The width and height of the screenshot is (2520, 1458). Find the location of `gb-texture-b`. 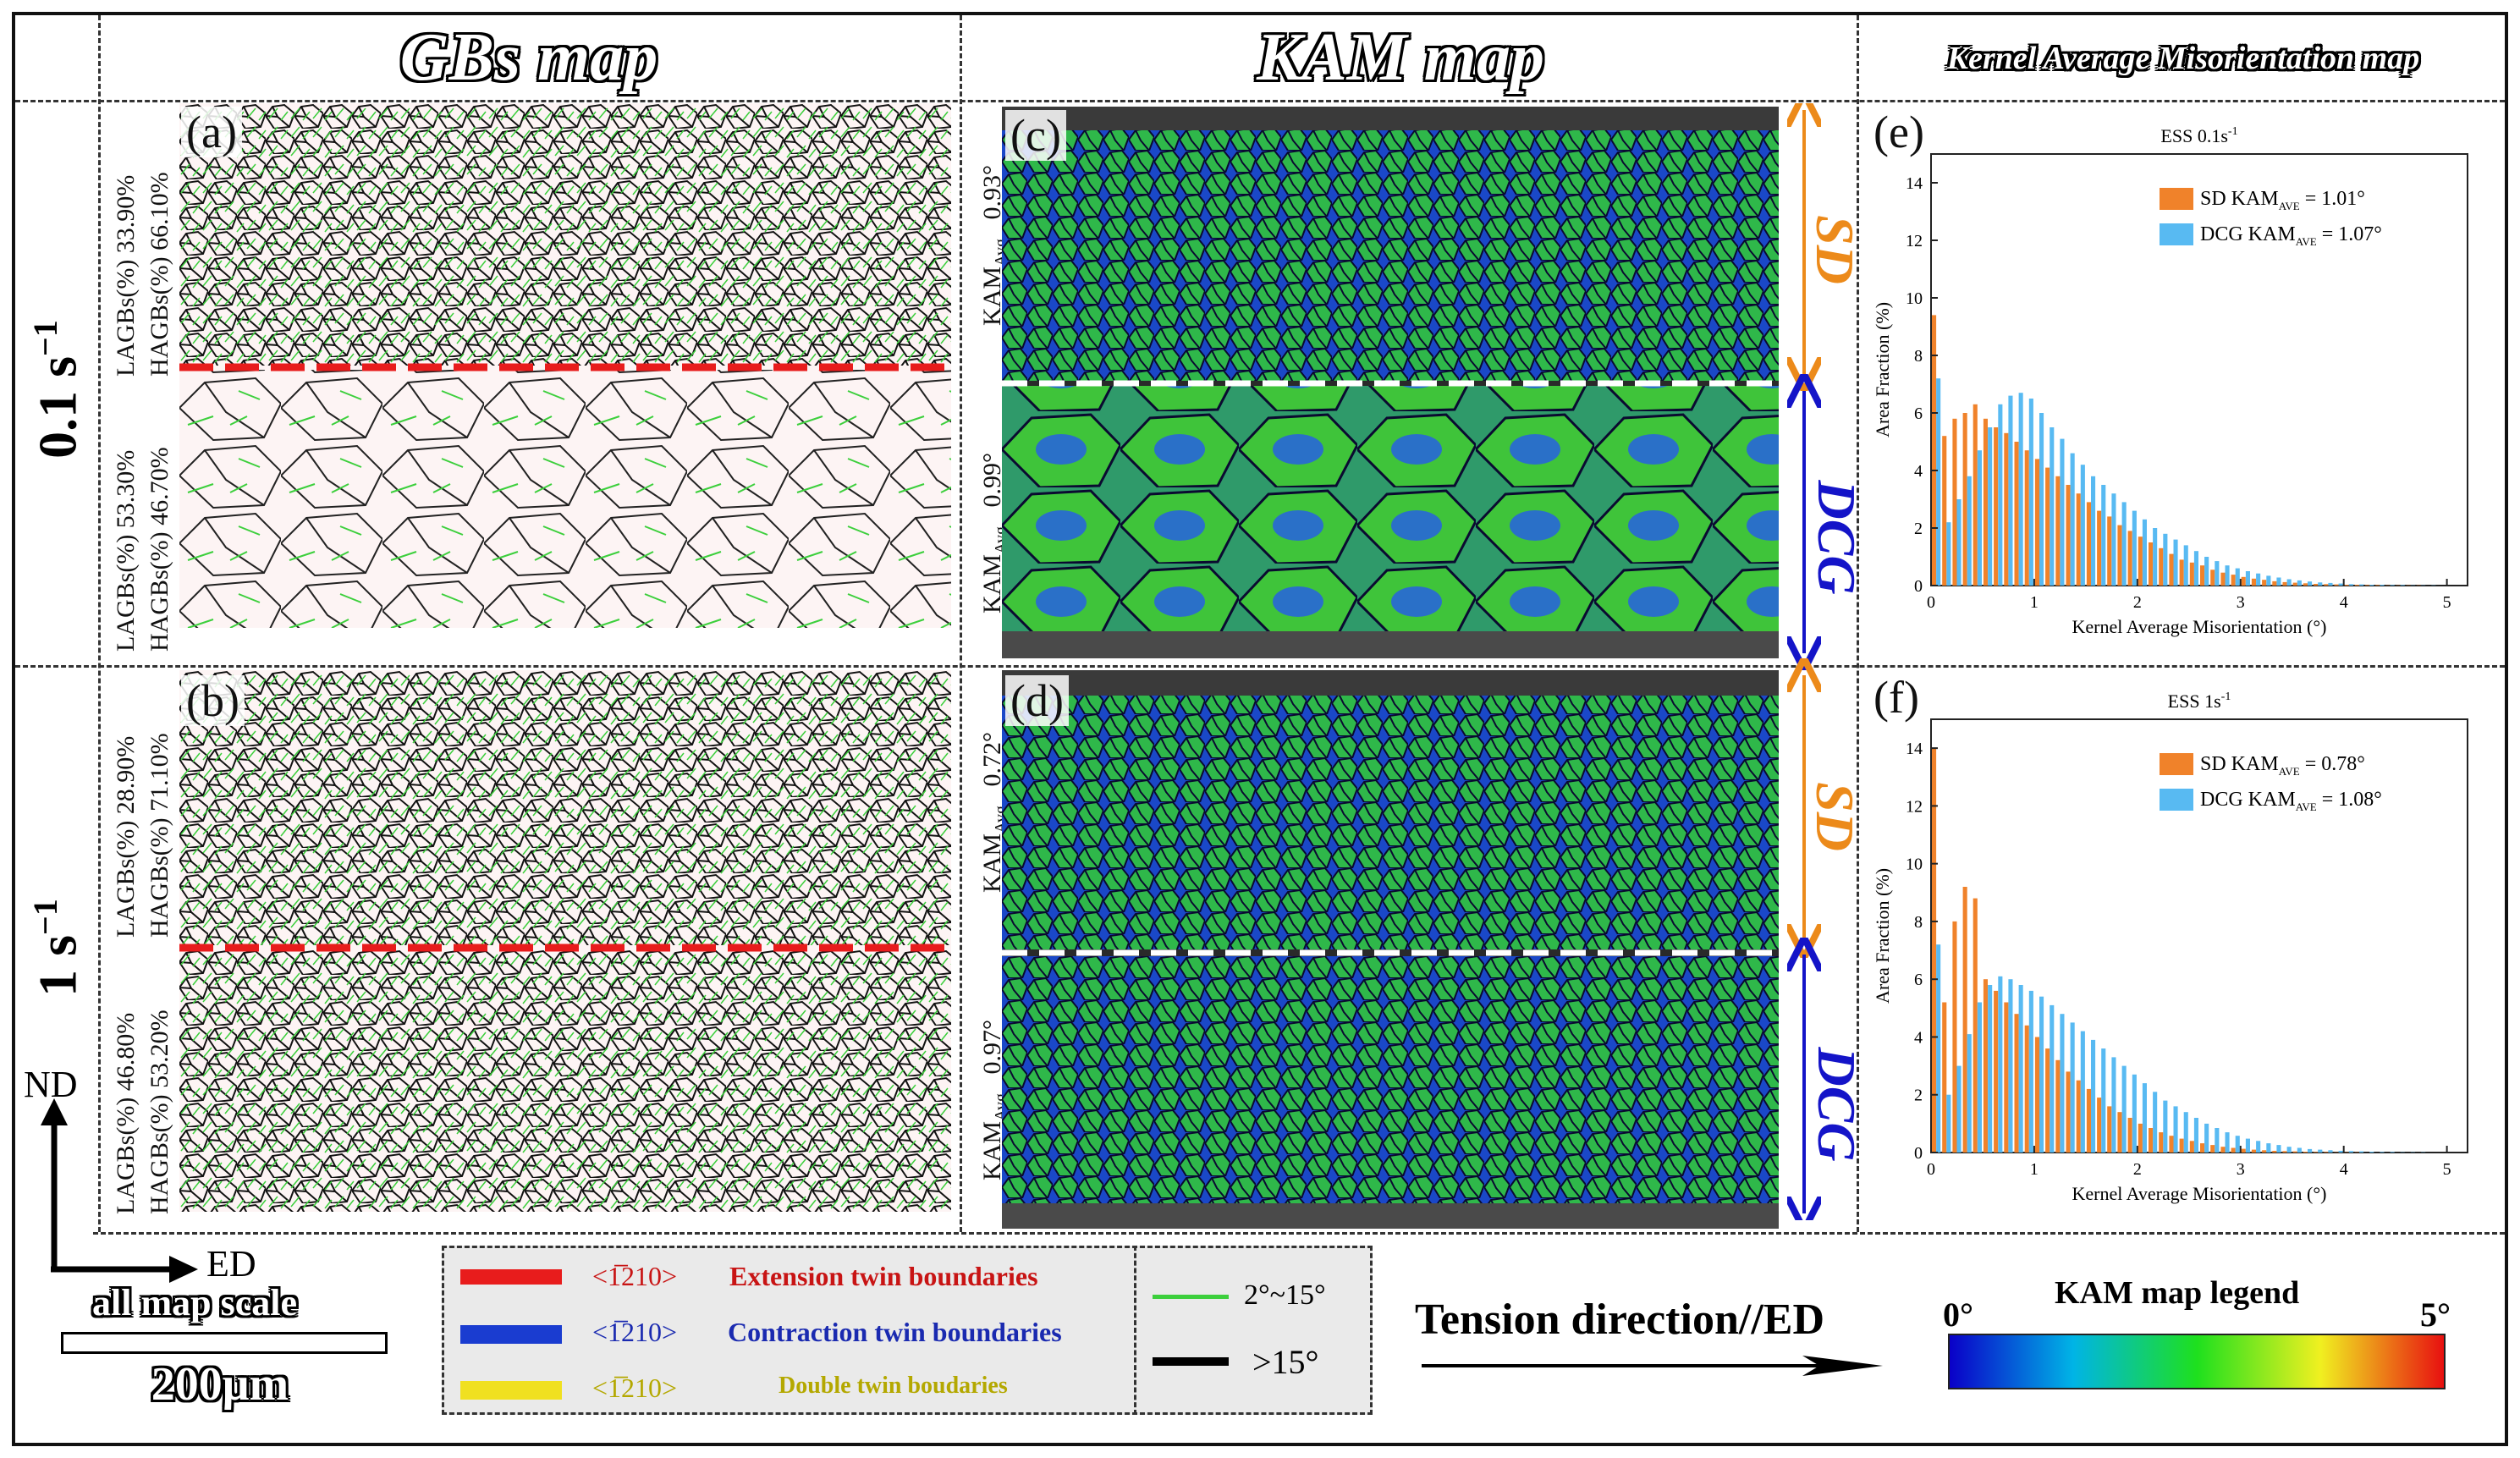

gb-texture-b is located at coordinates (565, 941).